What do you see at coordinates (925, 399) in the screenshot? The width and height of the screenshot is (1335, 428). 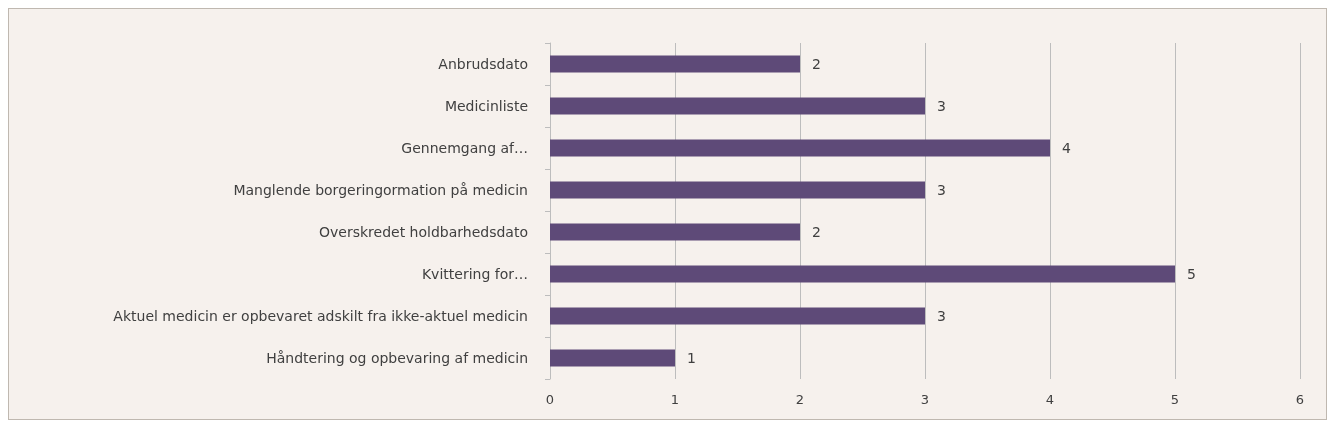 I see `x-tick-label: 3` at bounding box center [925, 399].